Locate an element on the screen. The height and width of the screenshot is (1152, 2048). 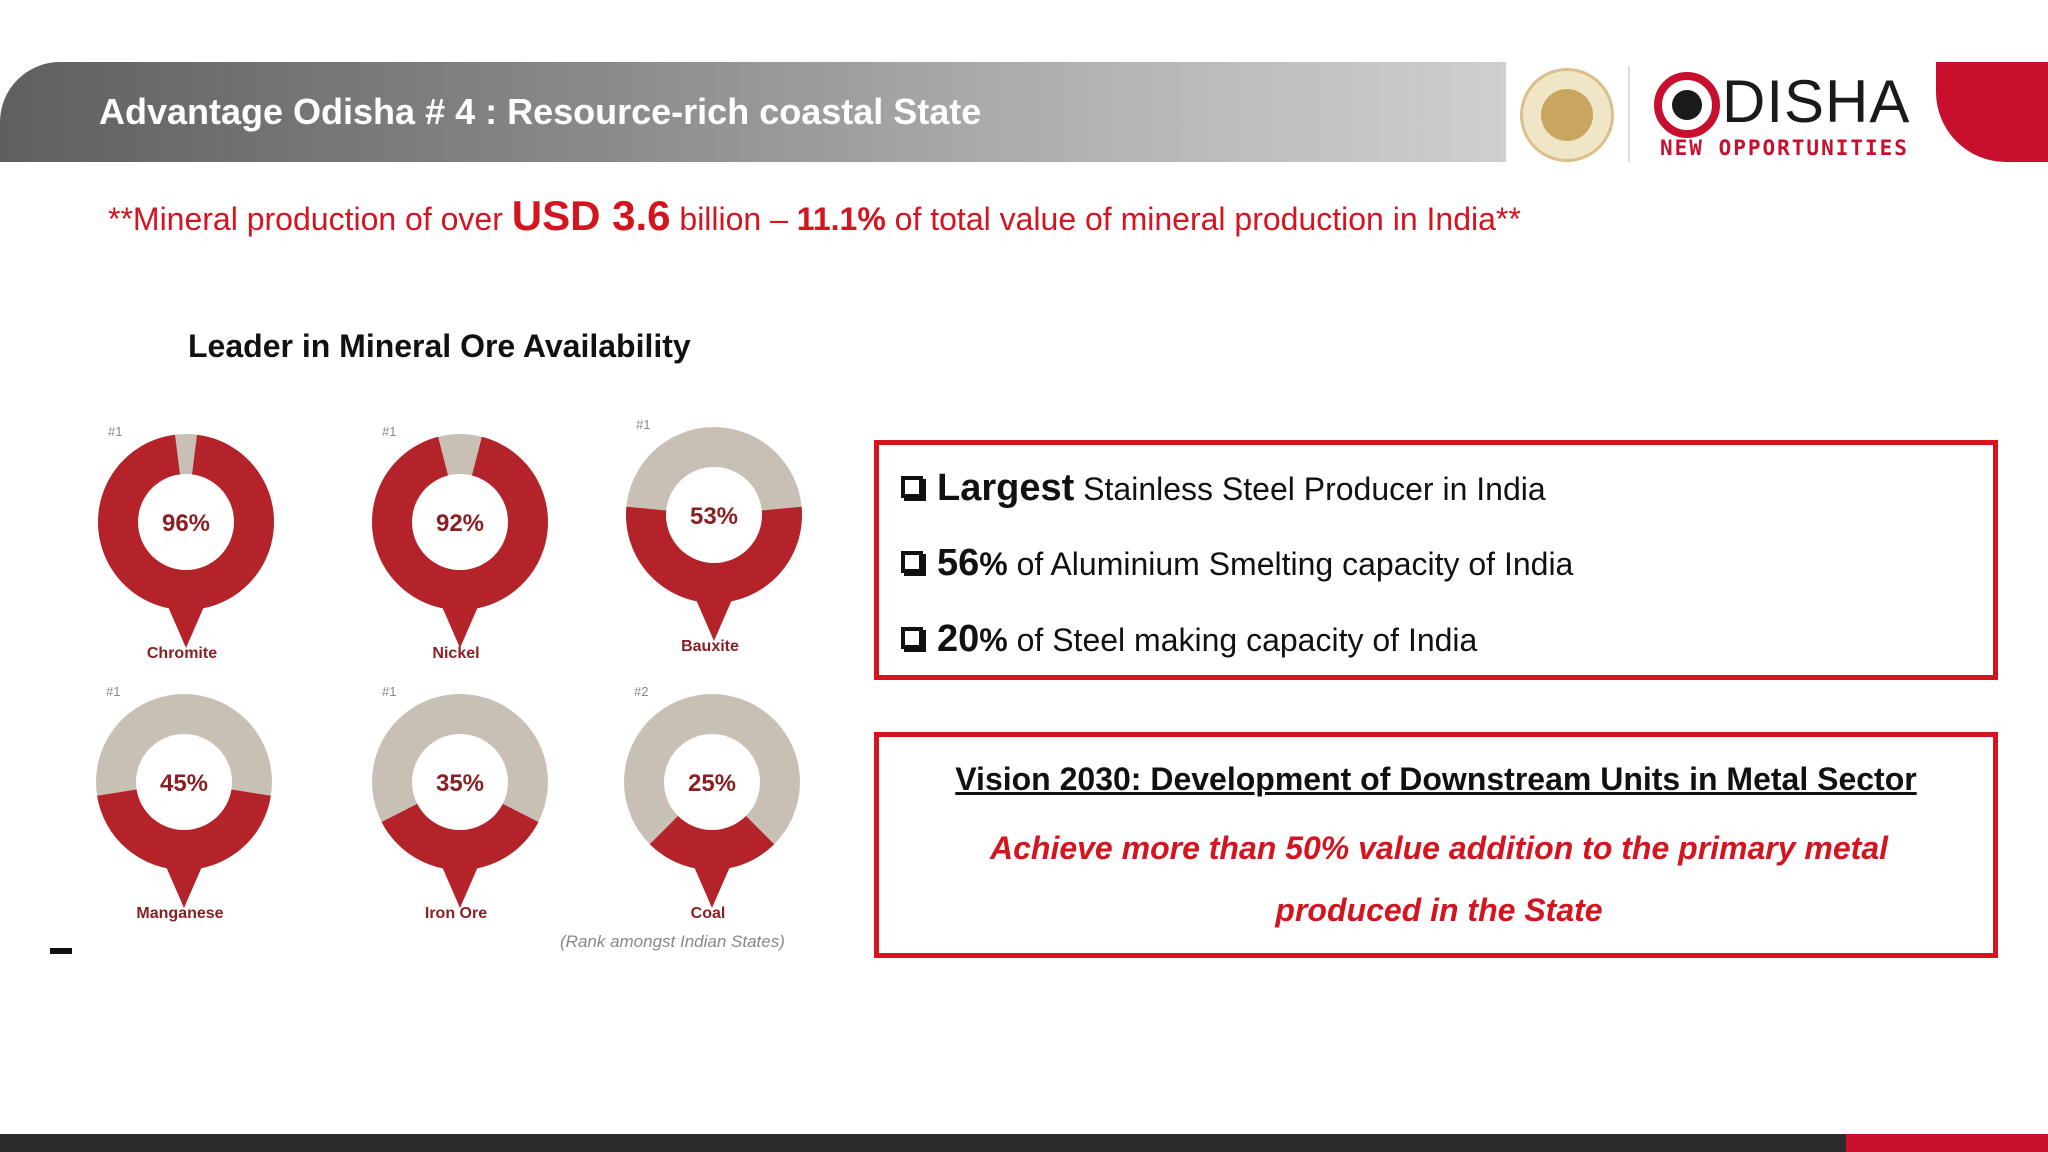
odisha-brand-ring-icon is located at coordinates (1687, 105).